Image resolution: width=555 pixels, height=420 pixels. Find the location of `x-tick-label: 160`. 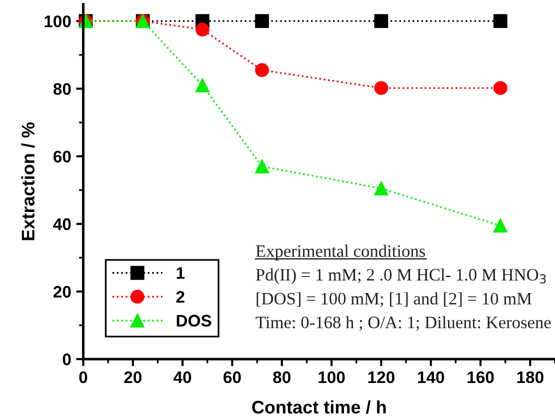

x-tick-label: 160 is located at coordinates (481, 377).